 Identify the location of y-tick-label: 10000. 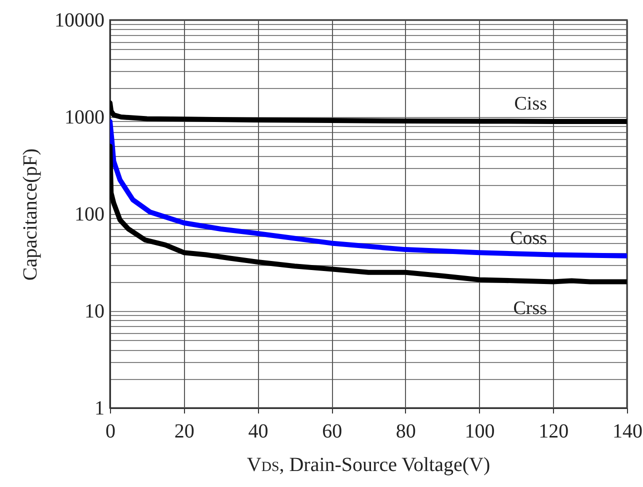
(79, 21).